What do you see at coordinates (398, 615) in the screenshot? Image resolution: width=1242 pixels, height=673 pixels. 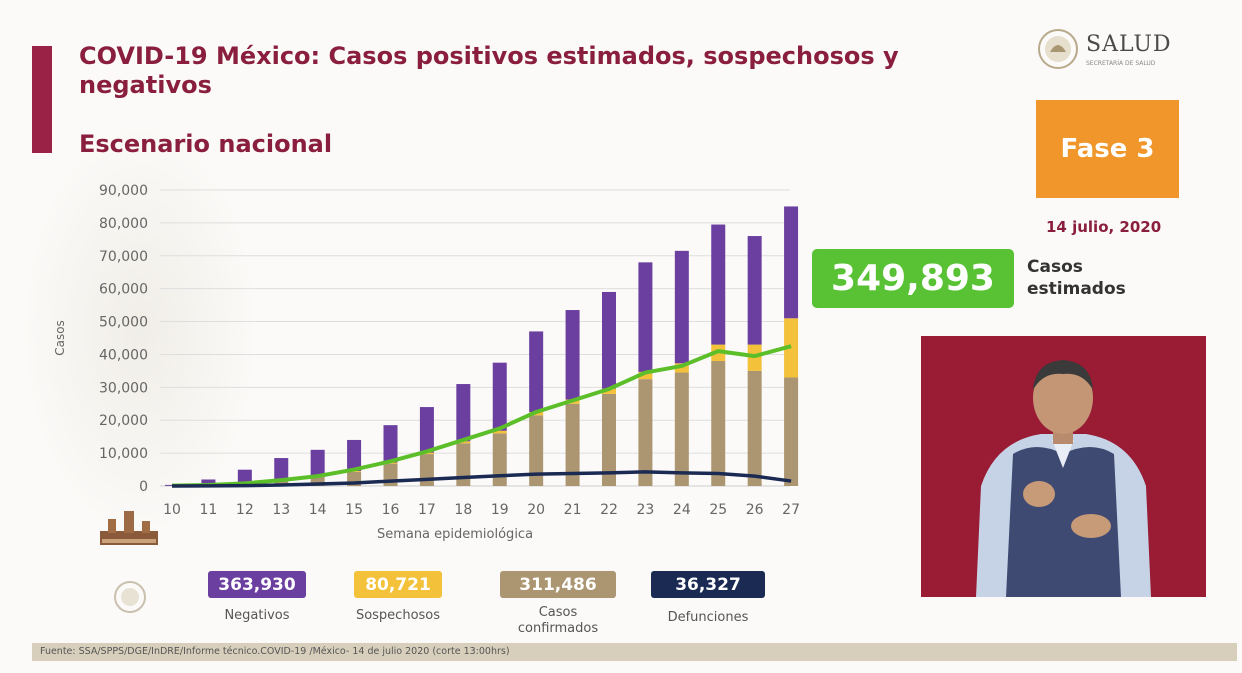 I see `legend-sospechosos-label: Sospechosos` at bounding box center [398, 615].